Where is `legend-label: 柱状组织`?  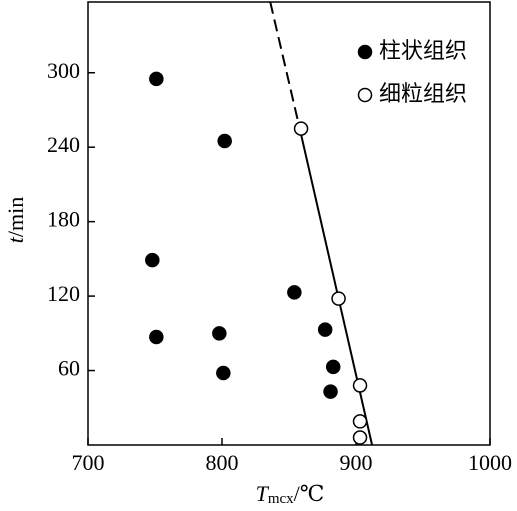
legend-label: 柱状组织 is located at coordinates (423, 51).